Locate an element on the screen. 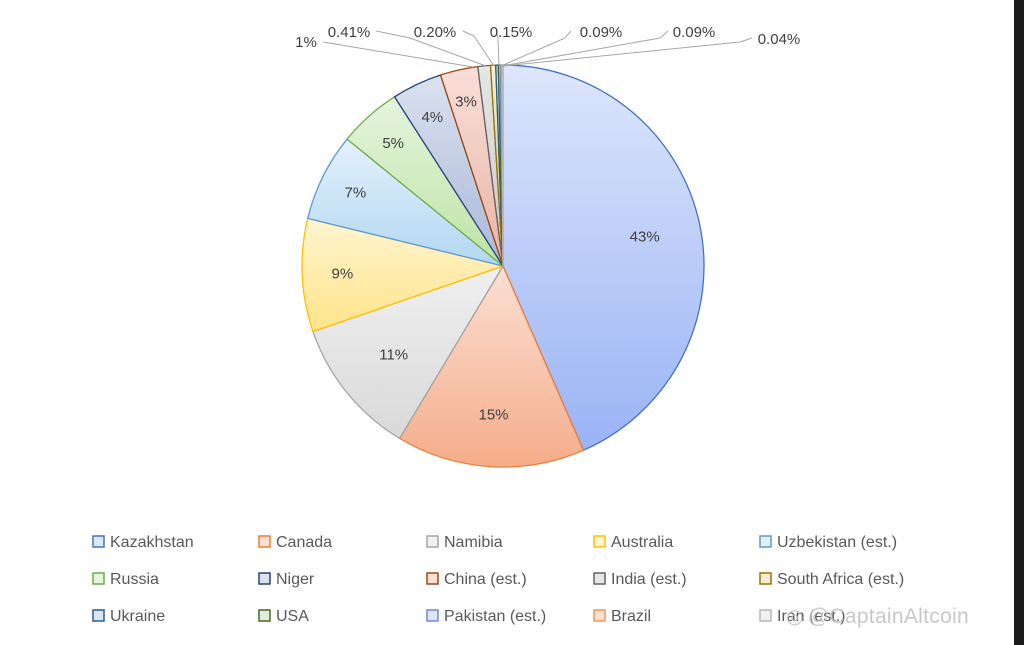 Image resolution: width=1024 pixels, height=645 pixels. leader-line-iran-est is located at coordinates (627, 52).